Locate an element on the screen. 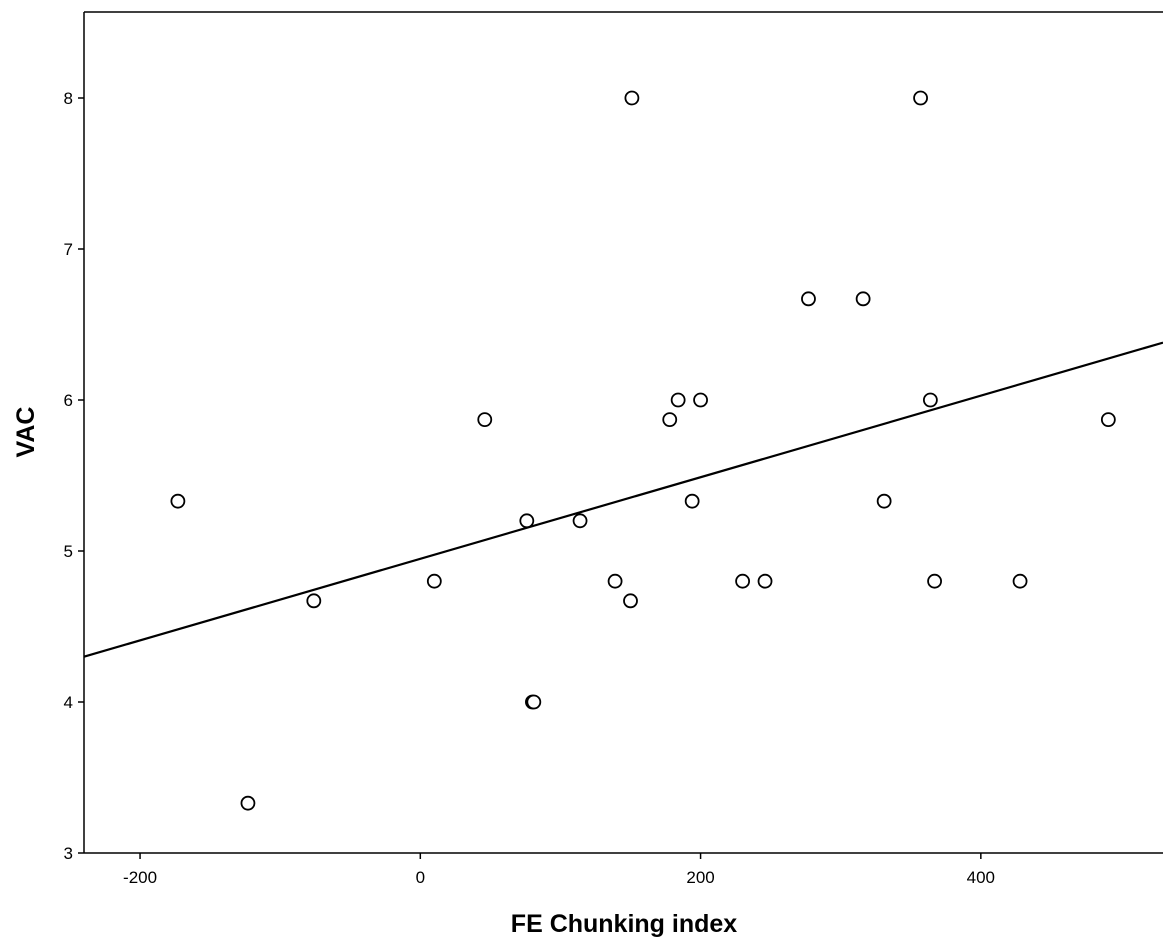 The image size is (1163, 938). x-axis-ticks: -200 0 200 400 is located at coordinates (559, 870).